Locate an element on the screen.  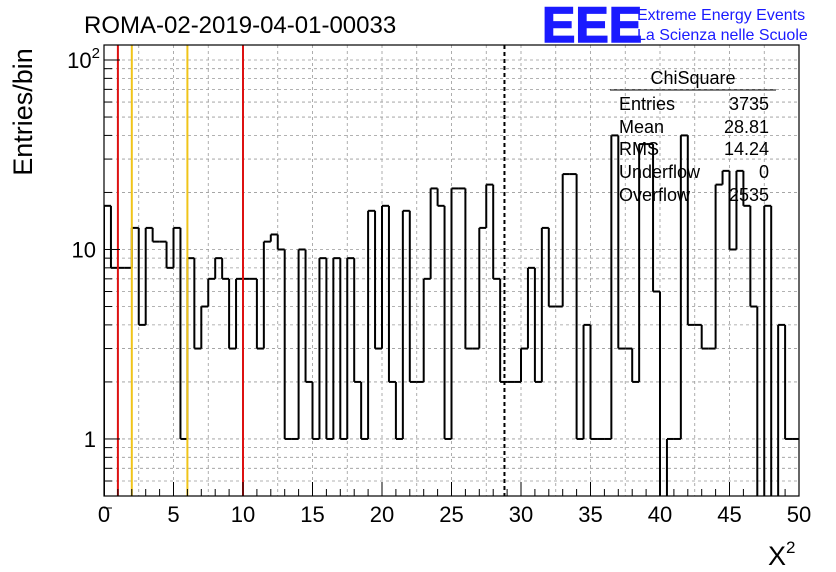
x-tick-label: 0 is located at coordinates (104, 514).